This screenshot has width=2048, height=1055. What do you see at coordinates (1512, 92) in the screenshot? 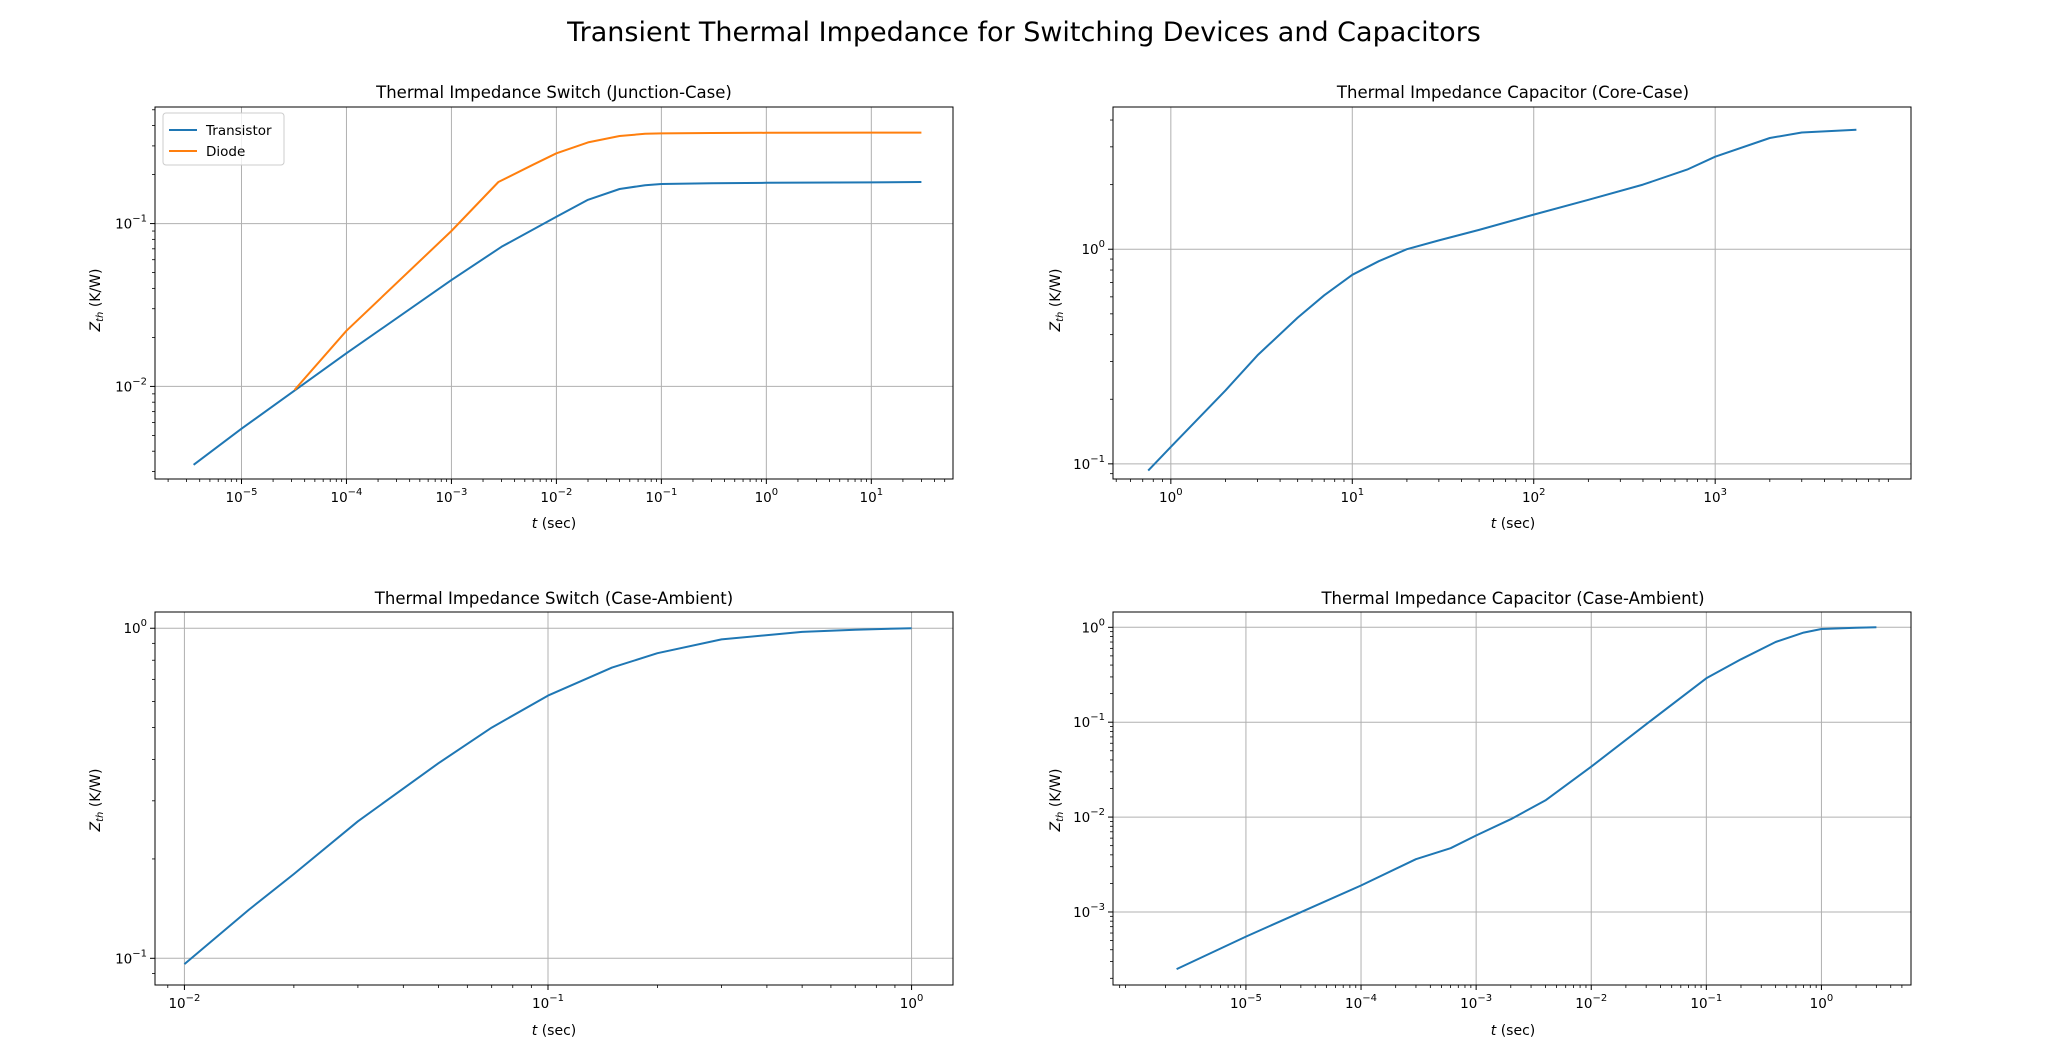
I see `chart-title: Thermal Impedance Capacitor (Core-Case)` at bounding box center [1512, 92].